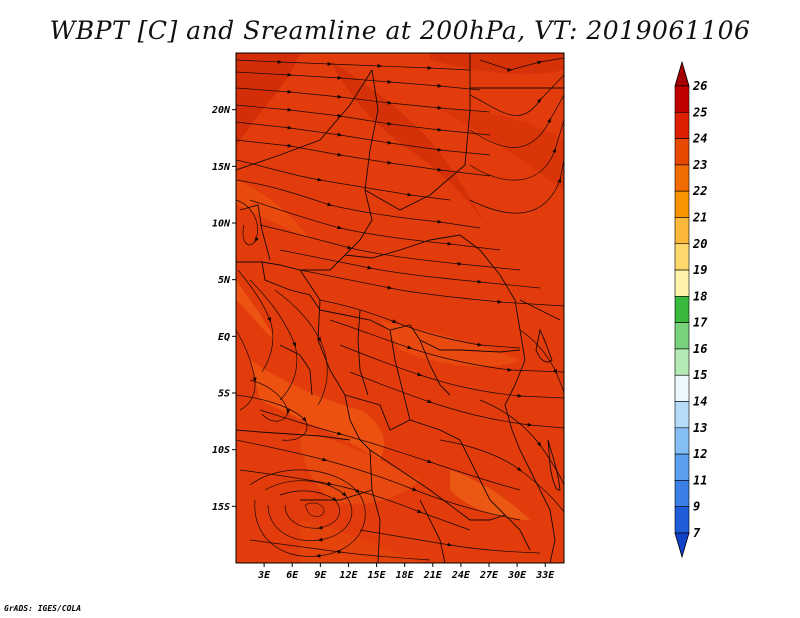  What do you see at coordinates (433, 575) in the screenshot?
I see `lon-label: 21E` at bounding box center [433, 575].